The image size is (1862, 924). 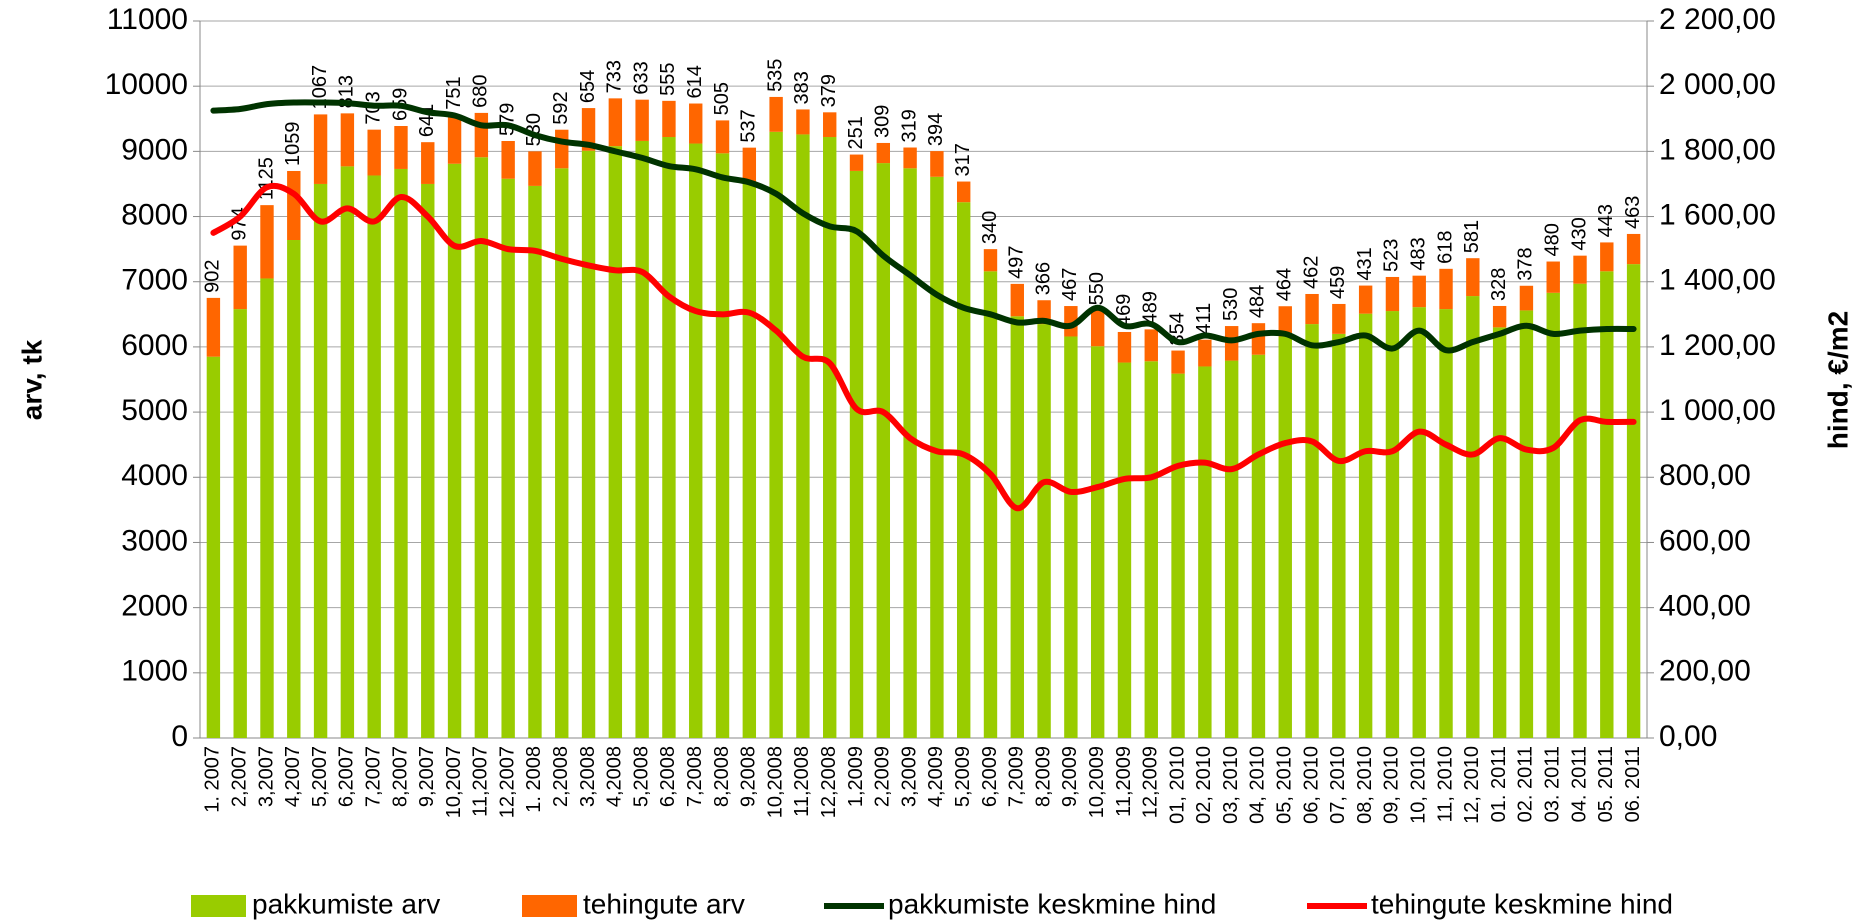 What do you see at coordinates (856, 776) in the screenshot?
I see `x-tick-label: 1,2009` at bounding box center [856, 776].